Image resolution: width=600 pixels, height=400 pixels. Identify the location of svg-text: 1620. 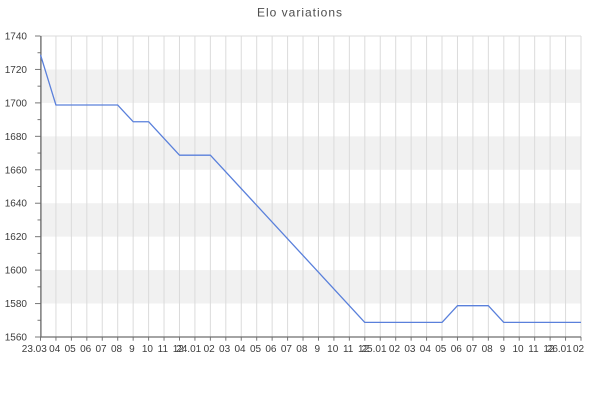
(16, 237).